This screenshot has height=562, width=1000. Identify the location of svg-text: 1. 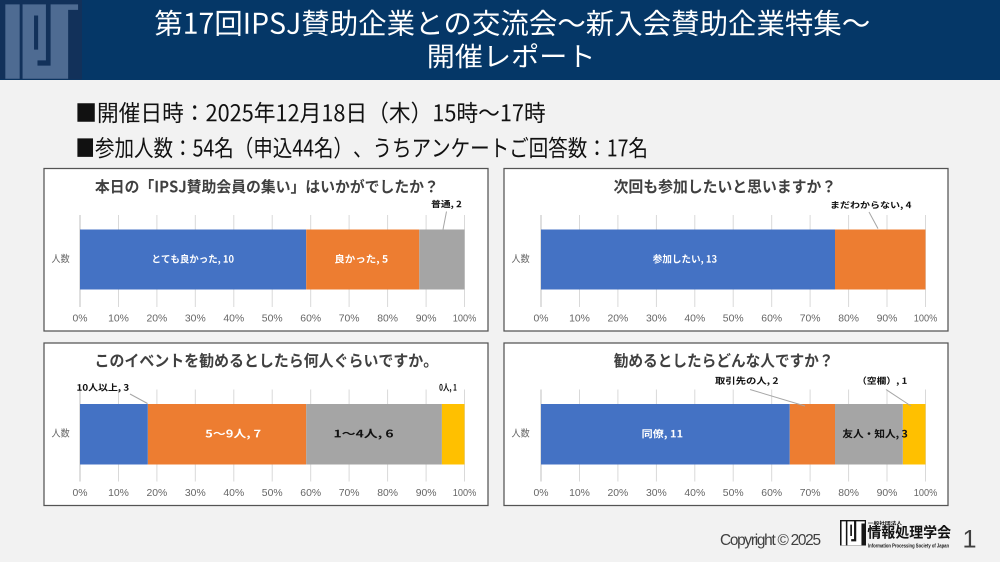
(969, 540).